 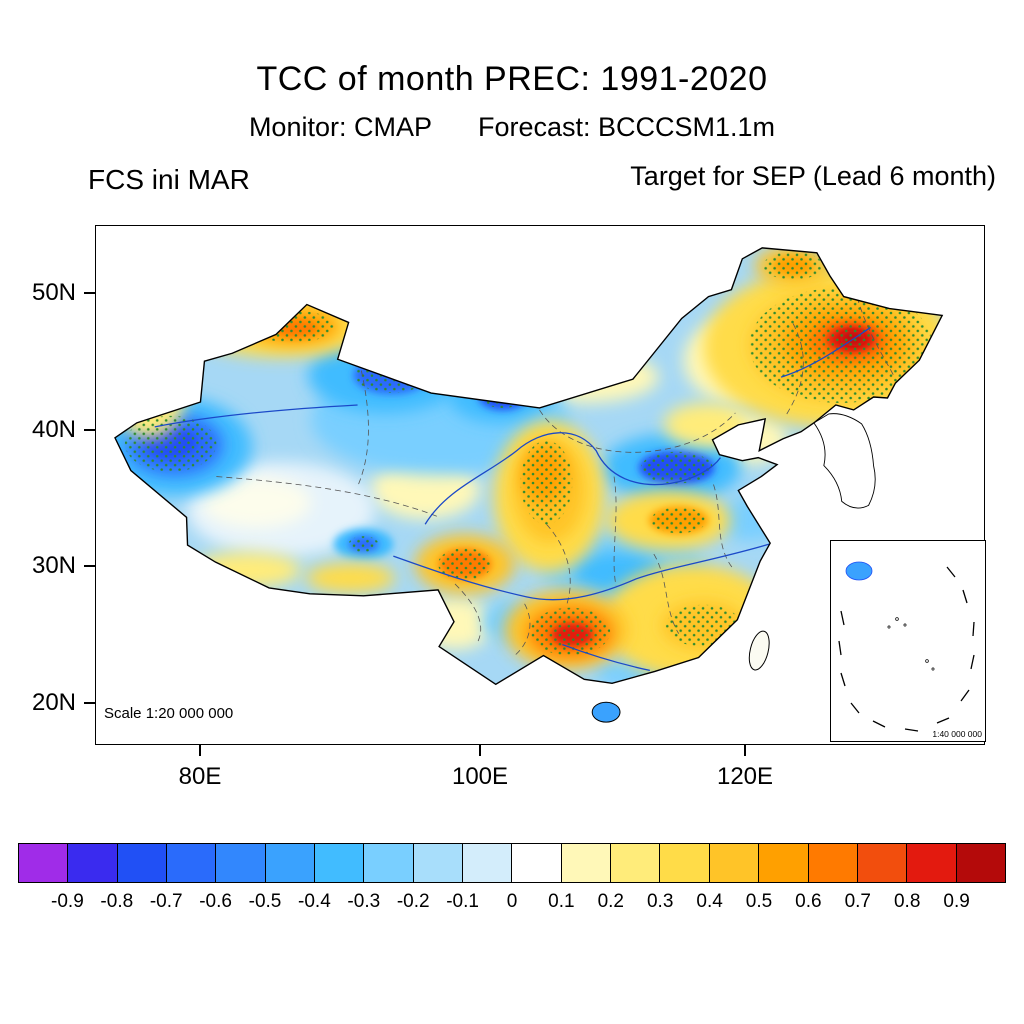 I want to click on ytick-label-20n: 20N, so click(x=53, y=702).